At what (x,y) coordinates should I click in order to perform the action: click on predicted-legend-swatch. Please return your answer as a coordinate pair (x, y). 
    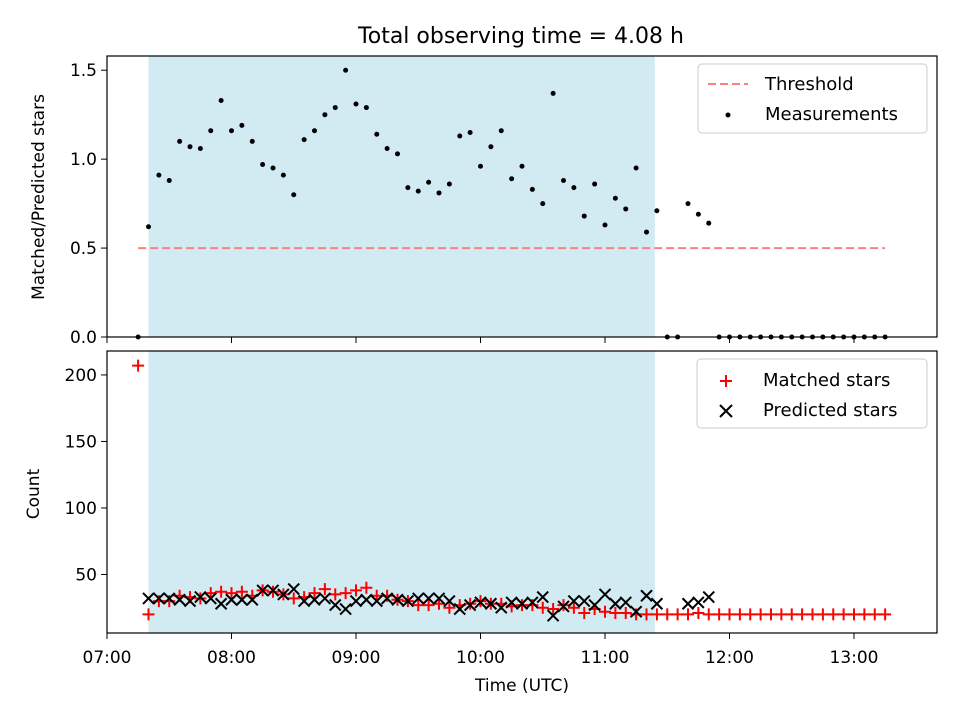
    Looking at the image, I should click on (726, 411).